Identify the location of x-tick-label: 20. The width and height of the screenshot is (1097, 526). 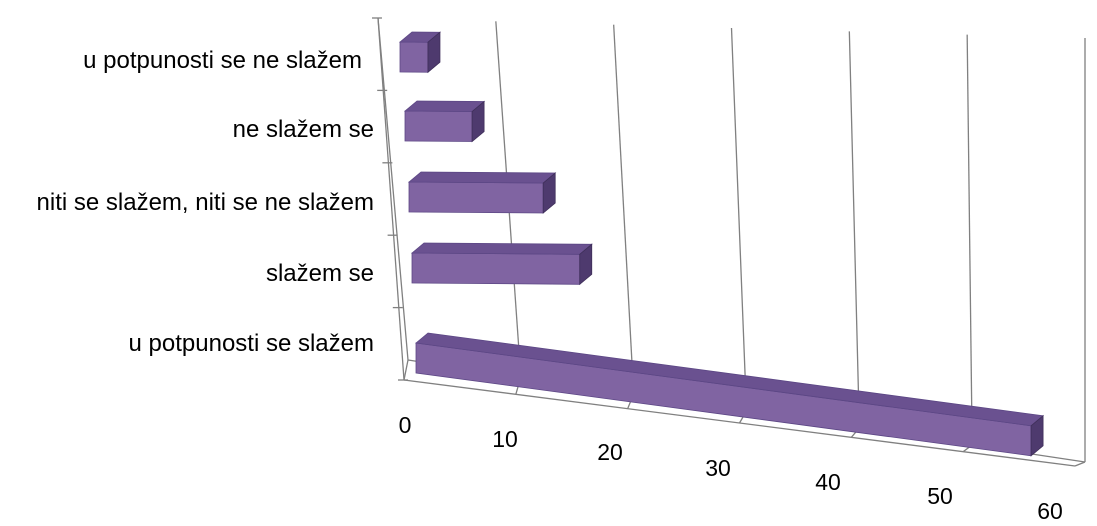
(610, 452).